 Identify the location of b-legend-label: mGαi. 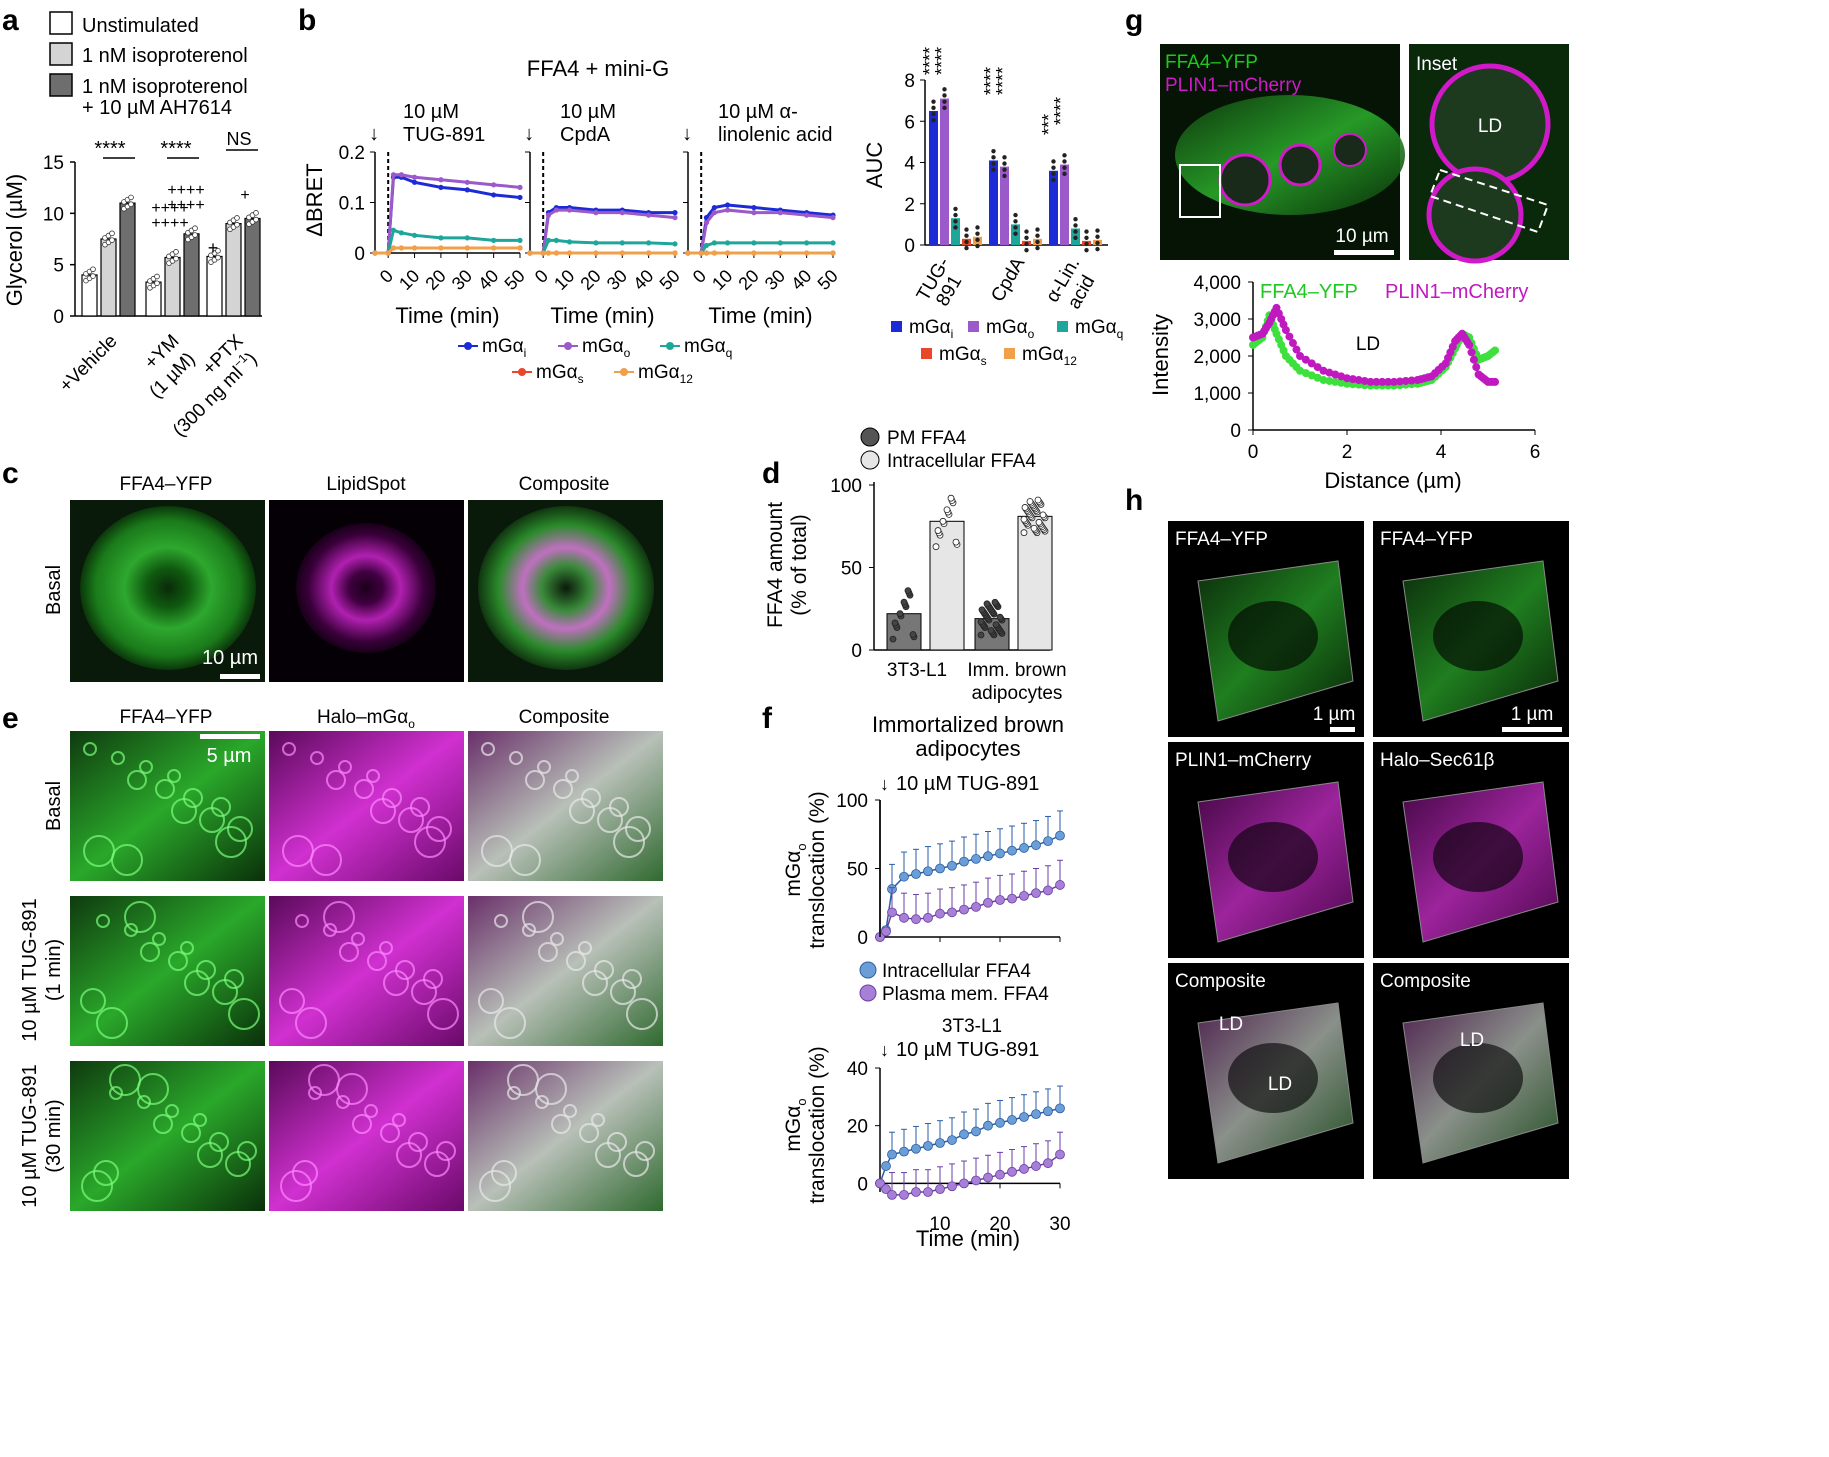
(504, 348).